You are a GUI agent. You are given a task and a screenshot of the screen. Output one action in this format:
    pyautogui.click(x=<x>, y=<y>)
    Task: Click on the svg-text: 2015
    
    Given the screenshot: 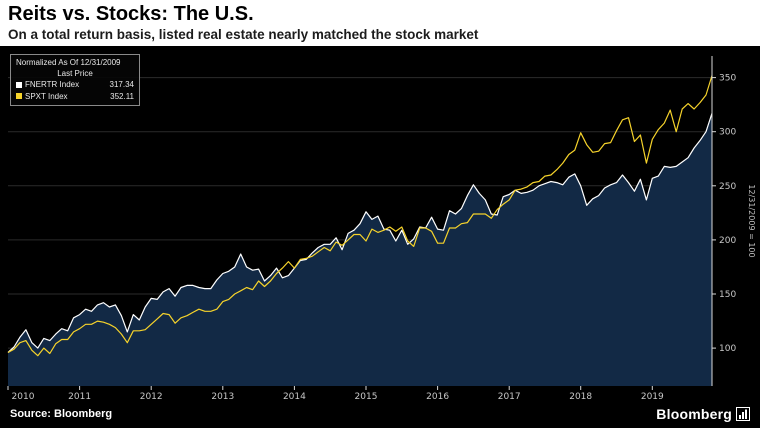 What is the action you would take?
    pyautogui.click(x=366, y=396)
    